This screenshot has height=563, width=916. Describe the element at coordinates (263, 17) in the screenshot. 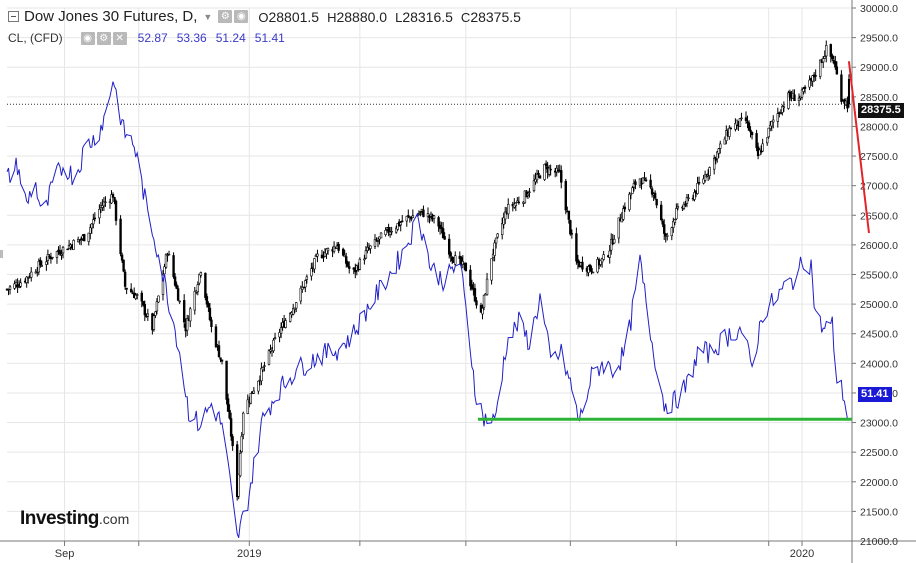

I see `open-label: O` at that location.